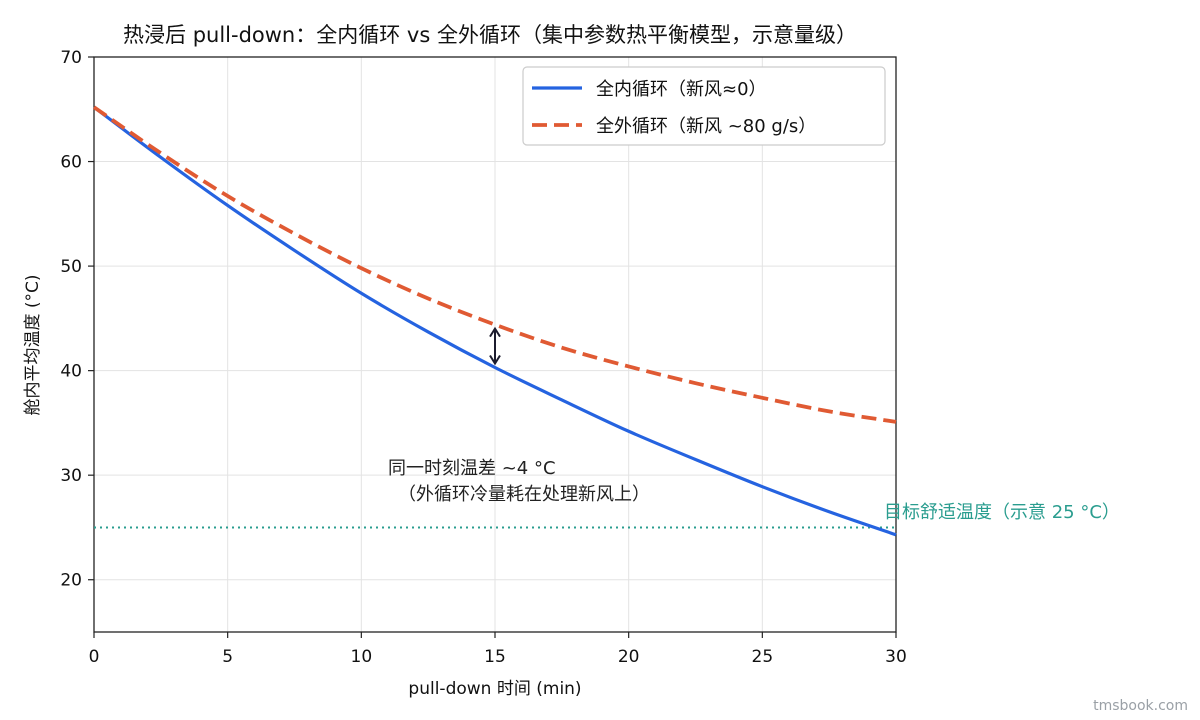 The image size is (1200, 720). What do you see at coordinates (33, 344) in the screenshot?
I see `y-axis-label: 舱内平均温度 (°C)` at bounding box center [33, 344].